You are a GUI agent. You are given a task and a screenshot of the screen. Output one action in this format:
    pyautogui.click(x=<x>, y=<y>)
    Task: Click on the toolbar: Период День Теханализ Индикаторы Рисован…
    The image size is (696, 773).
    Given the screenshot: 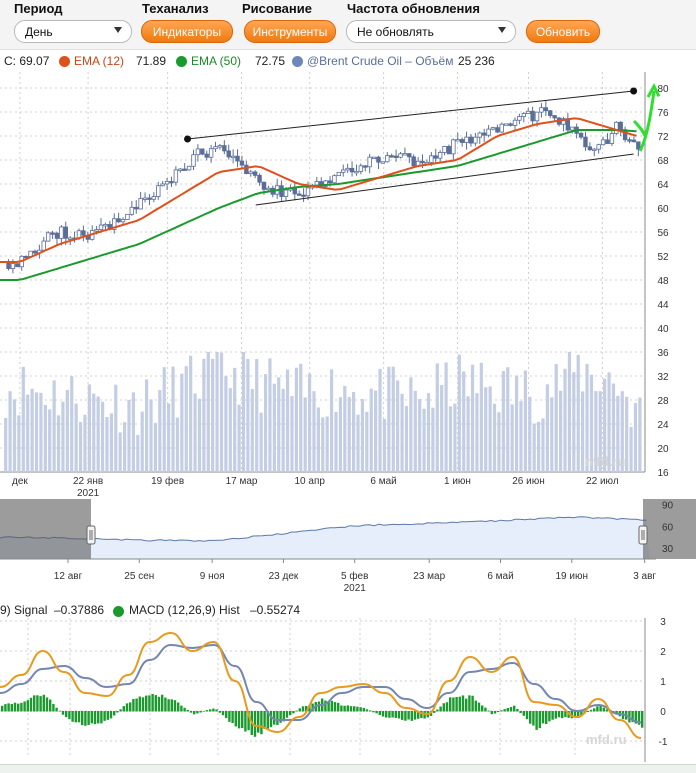 What is the action you would take?
    pyautogui.click(x=348, y=25)
    